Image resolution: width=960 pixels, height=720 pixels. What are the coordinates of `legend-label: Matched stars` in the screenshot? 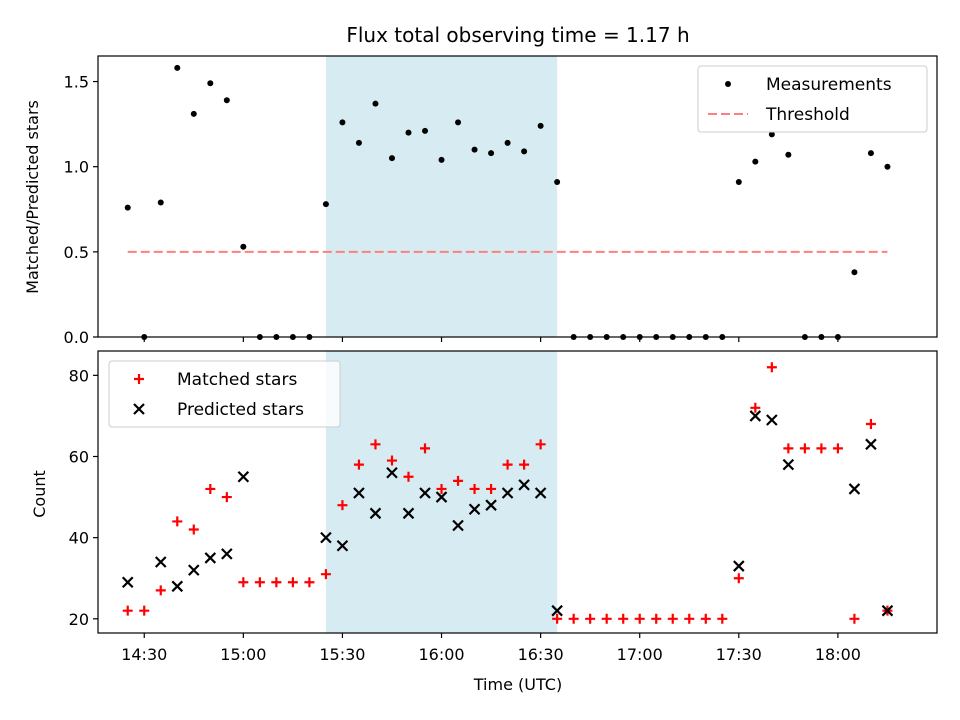 It's located at (237, 380).